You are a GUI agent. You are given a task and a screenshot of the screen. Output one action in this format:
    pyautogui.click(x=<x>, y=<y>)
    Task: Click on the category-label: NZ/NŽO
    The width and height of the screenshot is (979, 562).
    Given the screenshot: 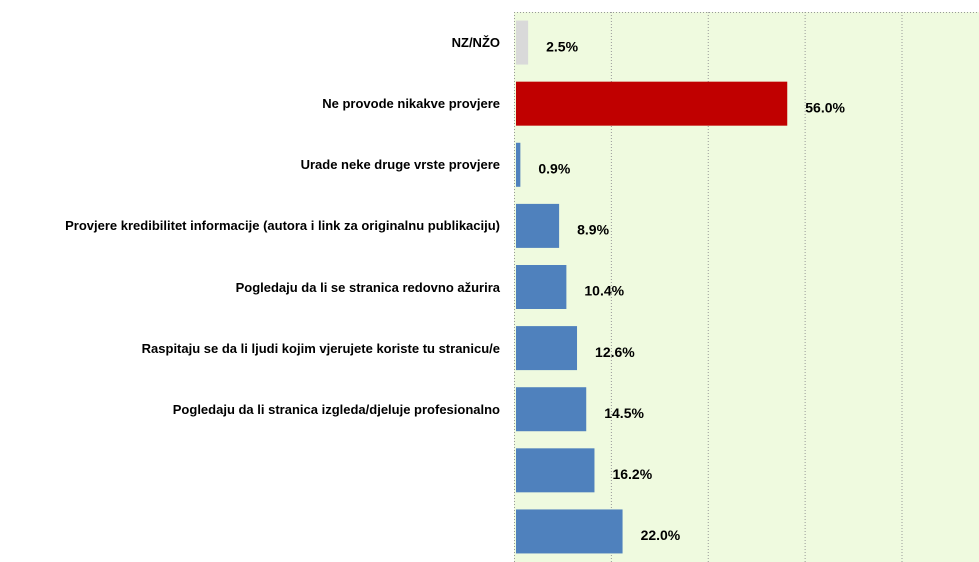 What is the action you would take?
    pyautogui.click(x=250, y=42)
    